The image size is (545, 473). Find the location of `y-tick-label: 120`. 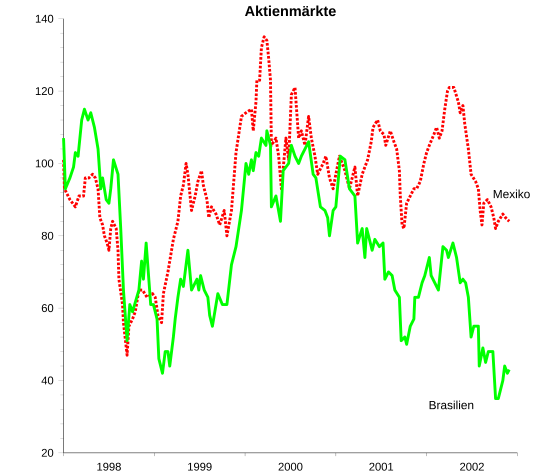

y-tick-label: 120 is located at coordinates (45, 91).